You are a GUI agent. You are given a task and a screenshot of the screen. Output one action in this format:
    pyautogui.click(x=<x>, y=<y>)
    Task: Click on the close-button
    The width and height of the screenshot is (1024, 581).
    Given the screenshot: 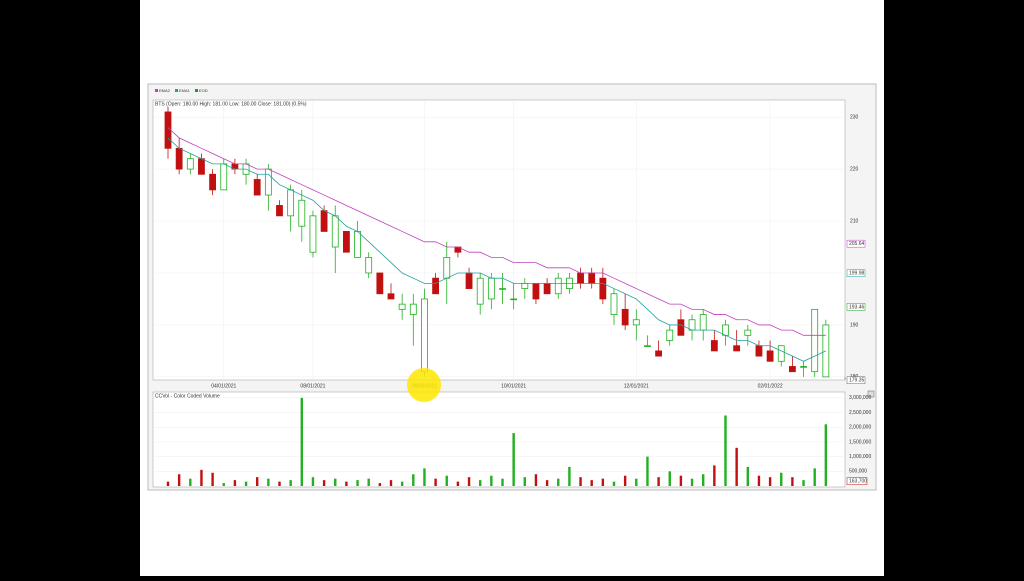 What is the action you would take?
    pyautogui.click(x=871, y=394)
    